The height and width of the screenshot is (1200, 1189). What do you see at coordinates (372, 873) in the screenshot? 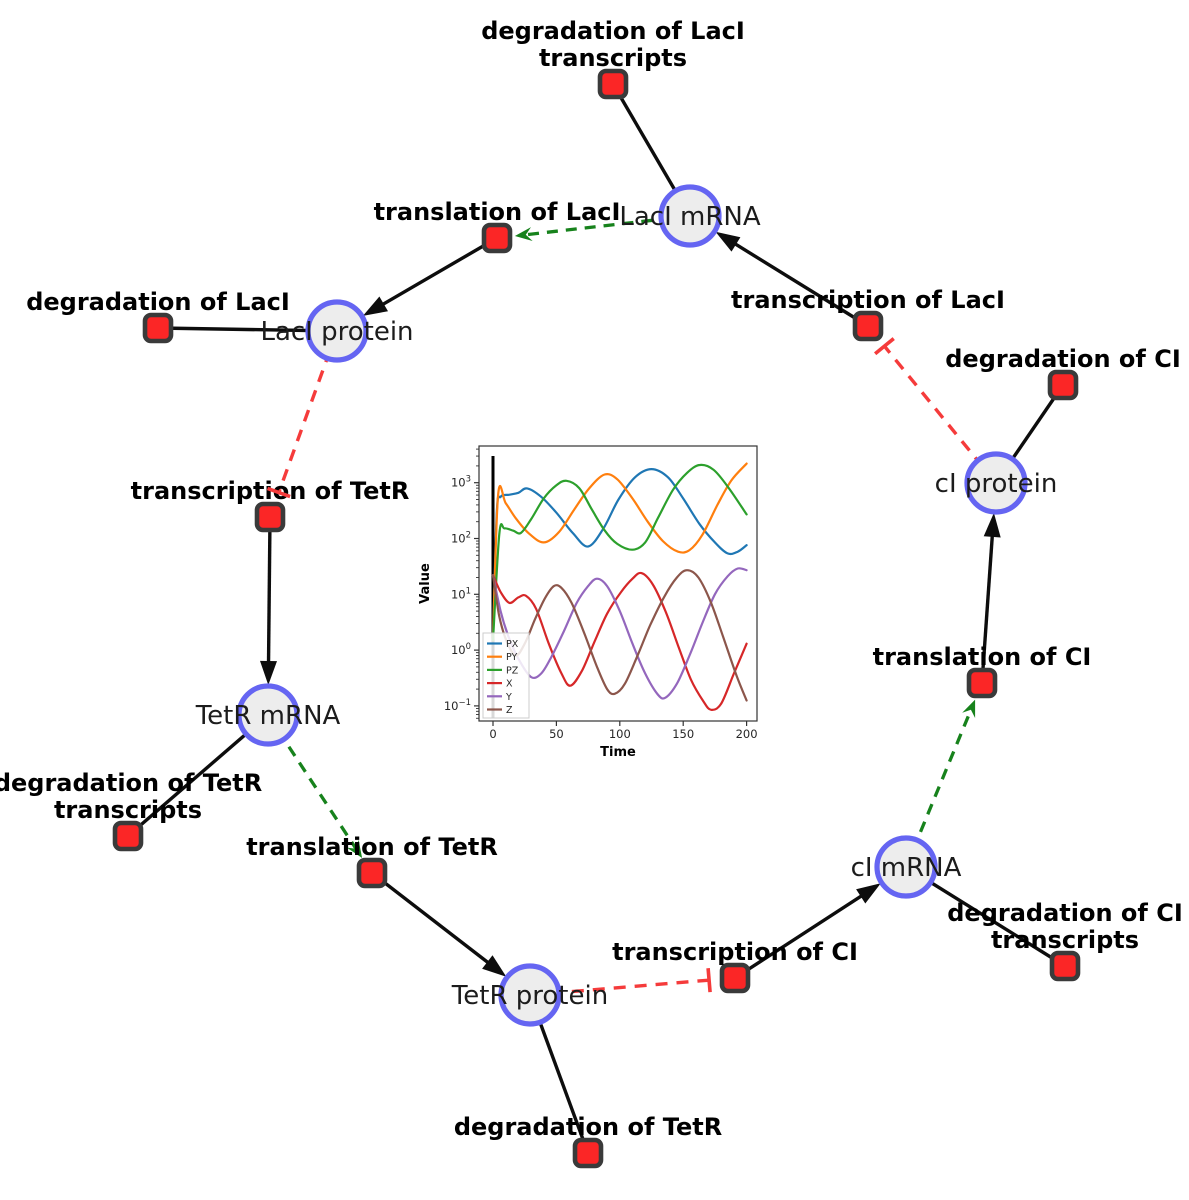
I see `reaction-node-translation-tetr` at bounding box center [372, 873].